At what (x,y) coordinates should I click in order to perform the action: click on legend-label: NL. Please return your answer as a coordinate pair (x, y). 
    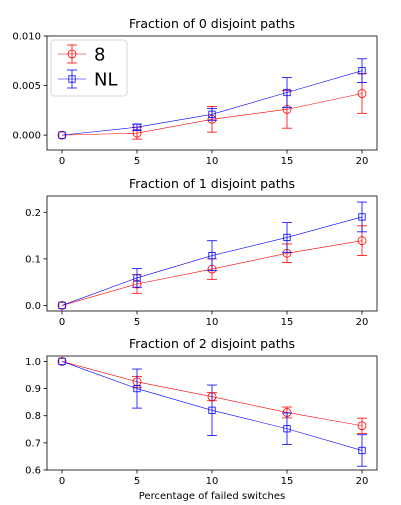
    Looking at the image, I should click on (106, 80).